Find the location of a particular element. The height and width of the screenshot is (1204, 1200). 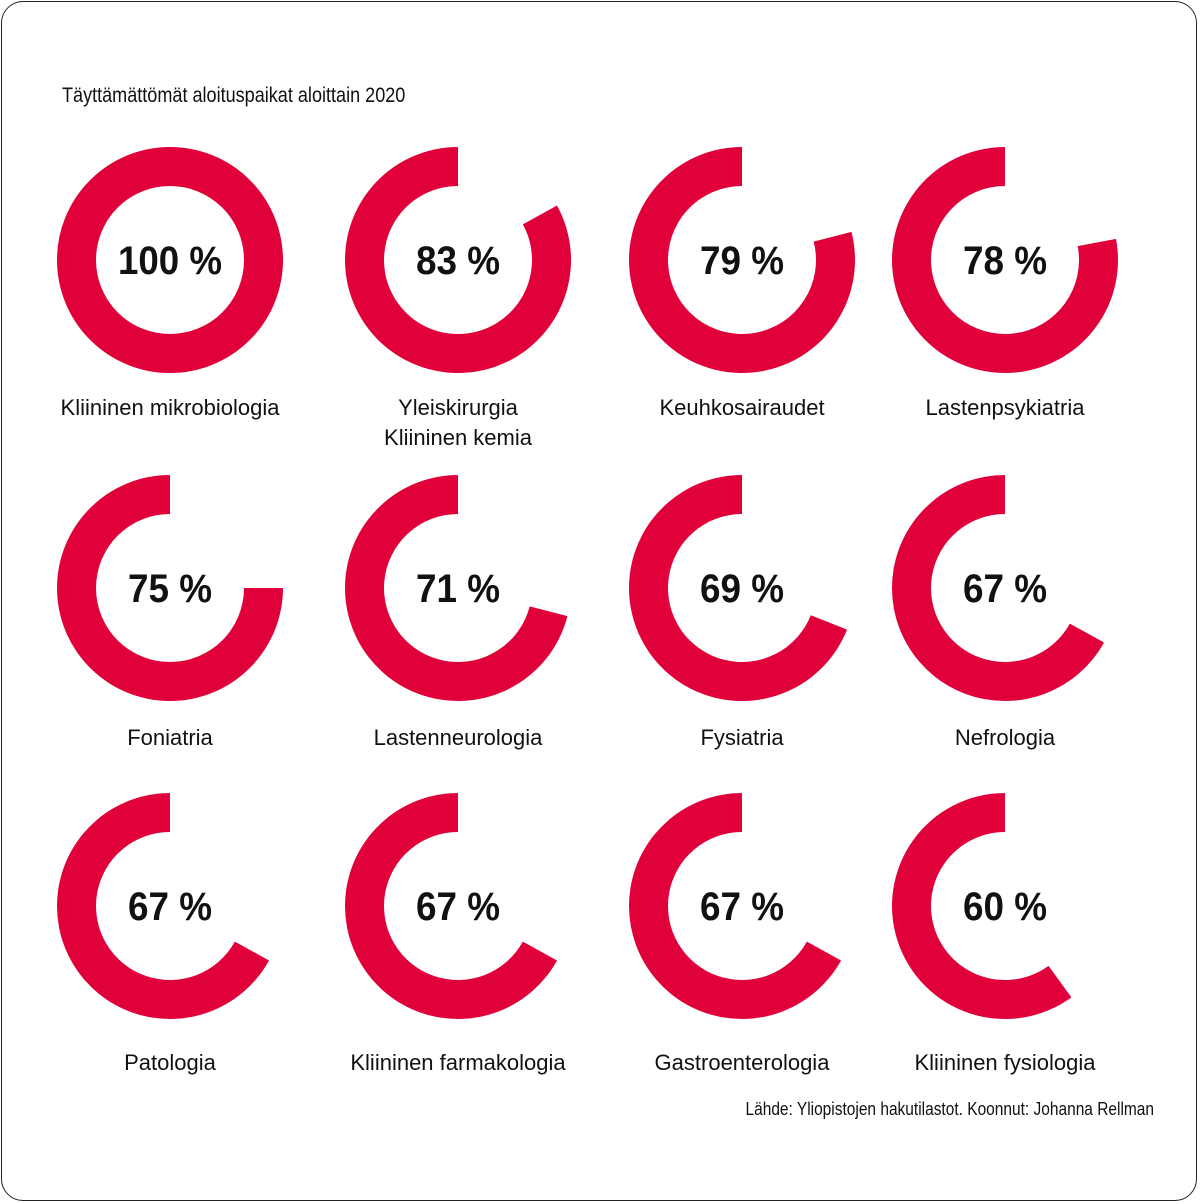

donut-item: 79 % Keuhkosairaudet is located at coordinates (742, 283).